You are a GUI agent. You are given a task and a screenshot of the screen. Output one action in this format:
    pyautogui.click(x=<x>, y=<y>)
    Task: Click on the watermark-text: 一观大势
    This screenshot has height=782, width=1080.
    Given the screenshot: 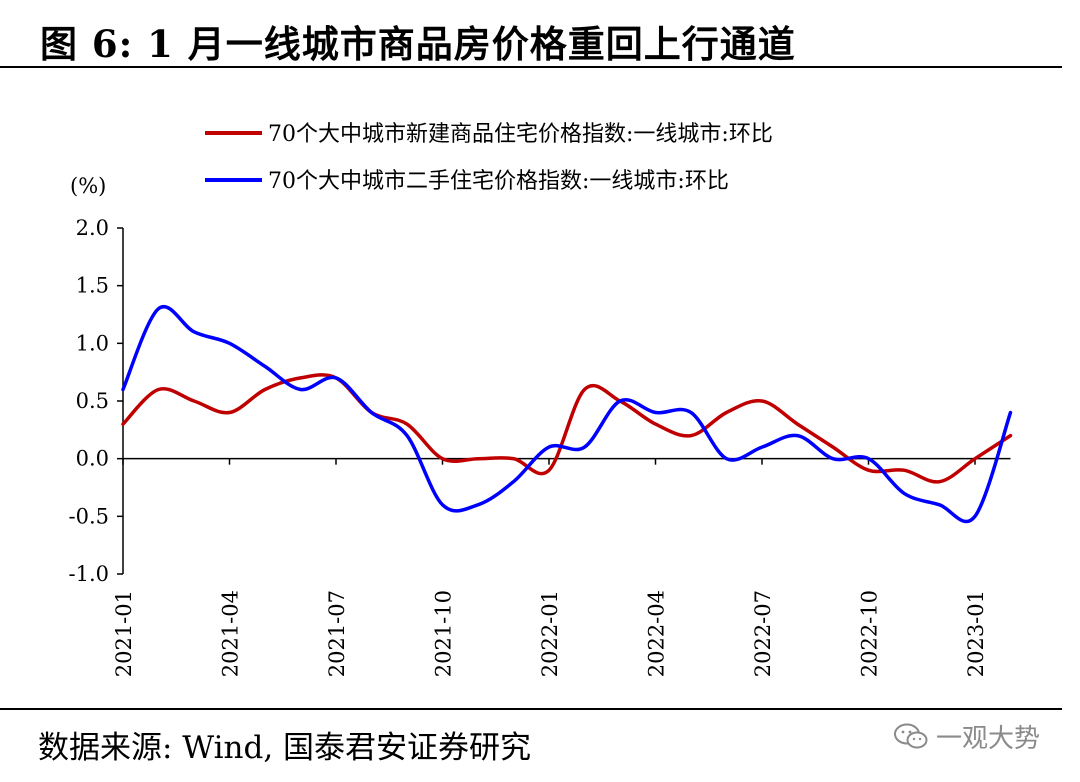 What is the action you would take?
    pyautogui.click(x=988, y=739)
    